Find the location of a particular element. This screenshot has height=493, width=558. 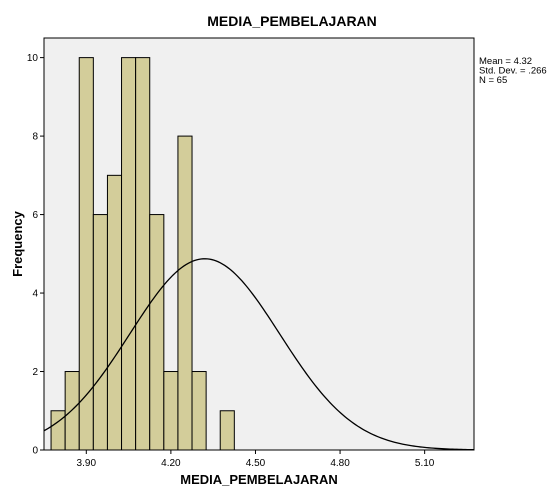

stats-line-0: Mean = 4.32 is located at coordinates (505, 61).